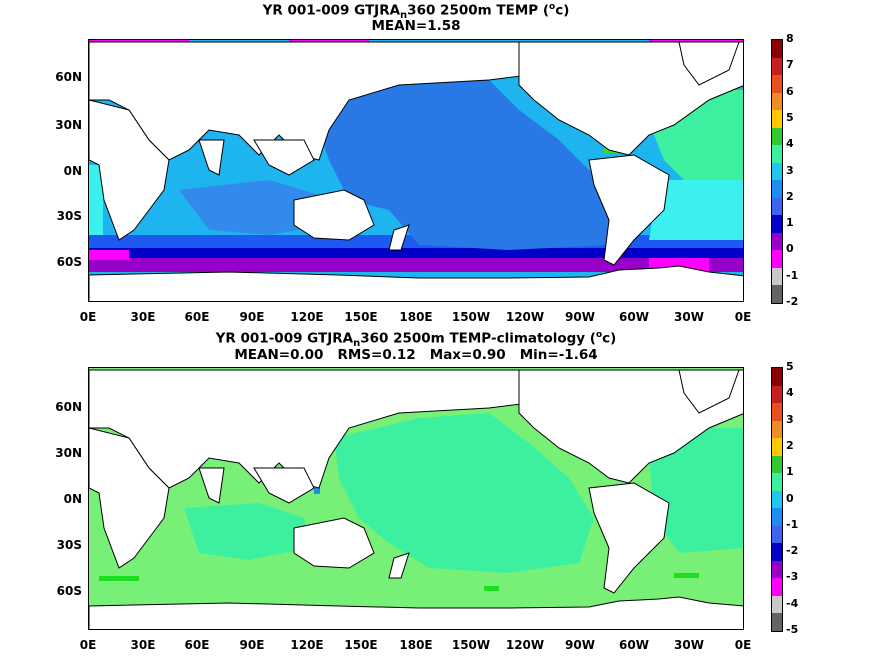  I want to click on p2-lon-30w: 30W, so click(689, 645).